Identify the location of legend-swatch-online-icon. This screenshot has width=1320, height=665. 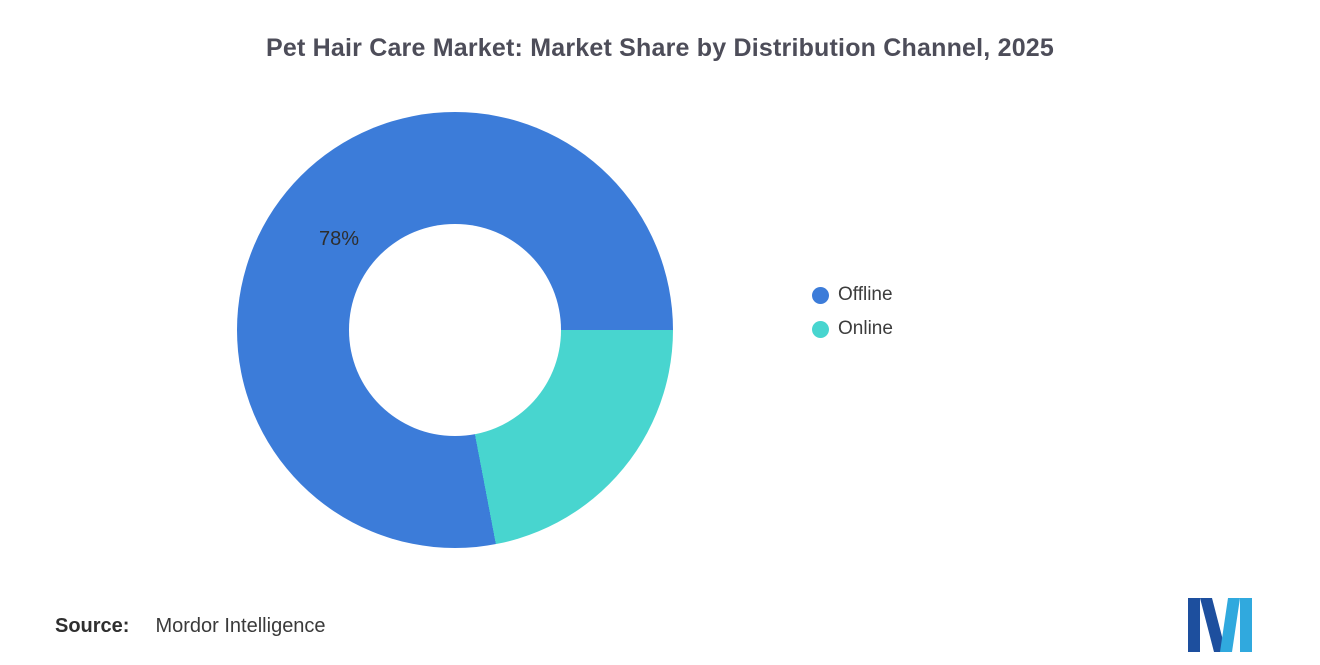
(820, 329).